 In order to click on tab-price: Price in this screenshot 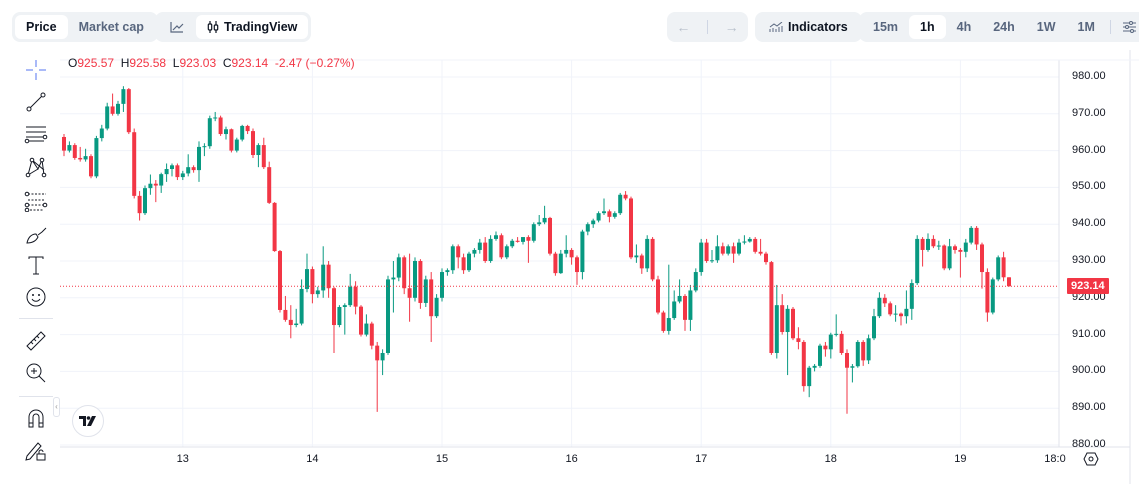, I will do `click(41, 27)`.